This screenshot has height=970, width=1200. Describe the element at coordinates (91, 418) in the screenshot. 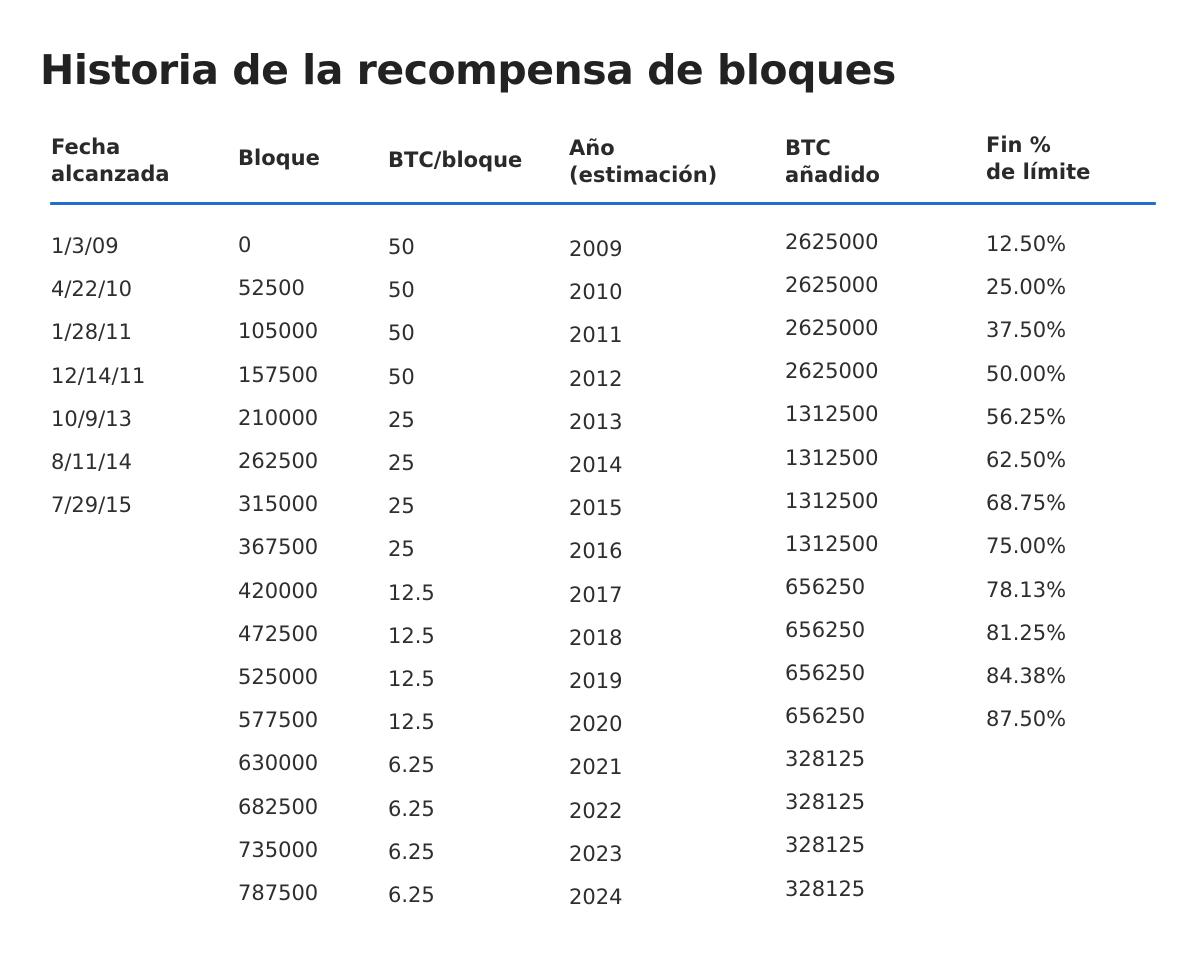

I see `table-cell: 10/9/13` at that location.